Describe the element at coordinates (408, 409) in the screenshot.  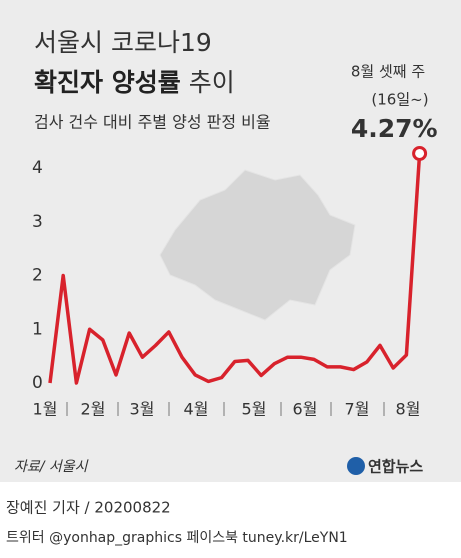
I see `x-tick-label: 8월` at that location.